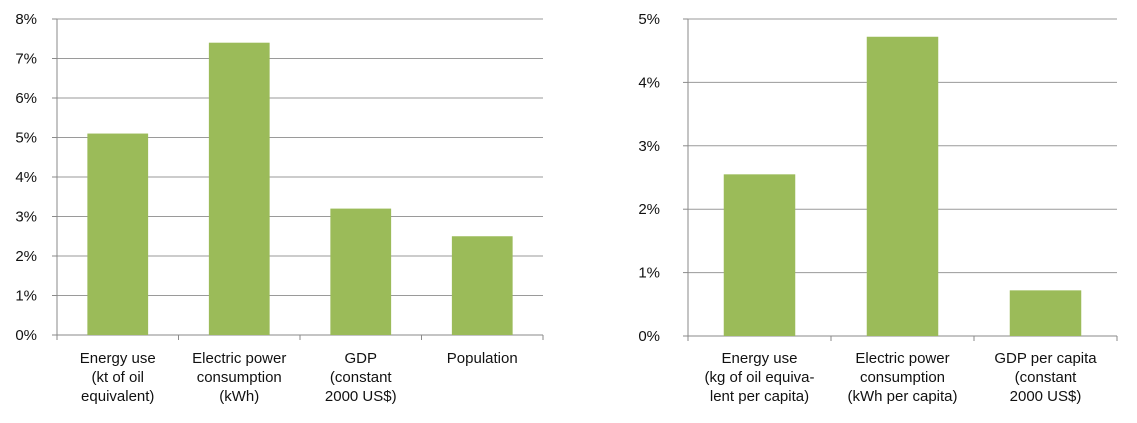  Describe the element at coordinates (26, 98) in the screenshot. I see `y-tick-label: 6%` at that location.